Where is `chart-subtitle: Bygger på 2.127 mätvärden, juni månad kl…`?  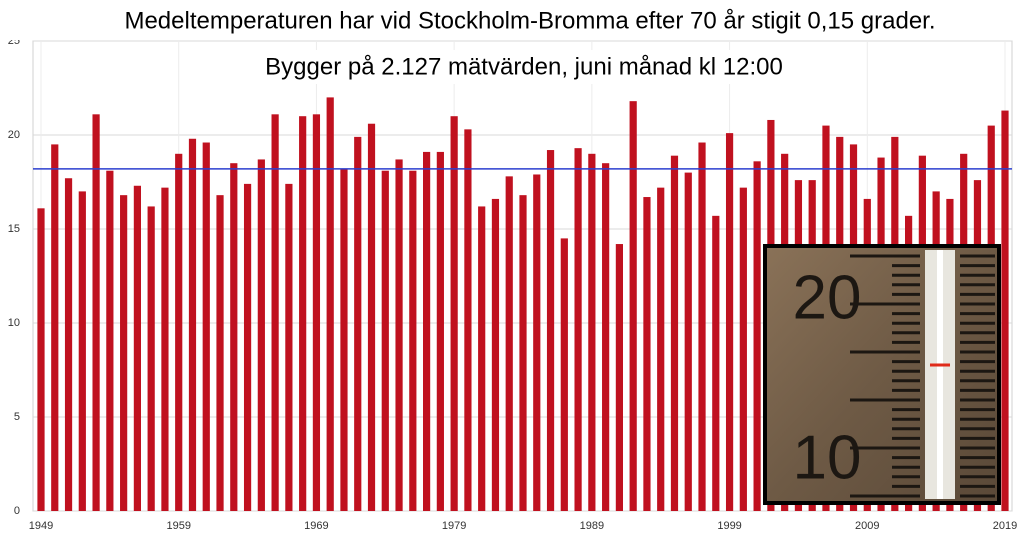
chart-subtitle: Bygger på 2.127 mätvärden, juni månad kl… is located at coordinates (524, 66).